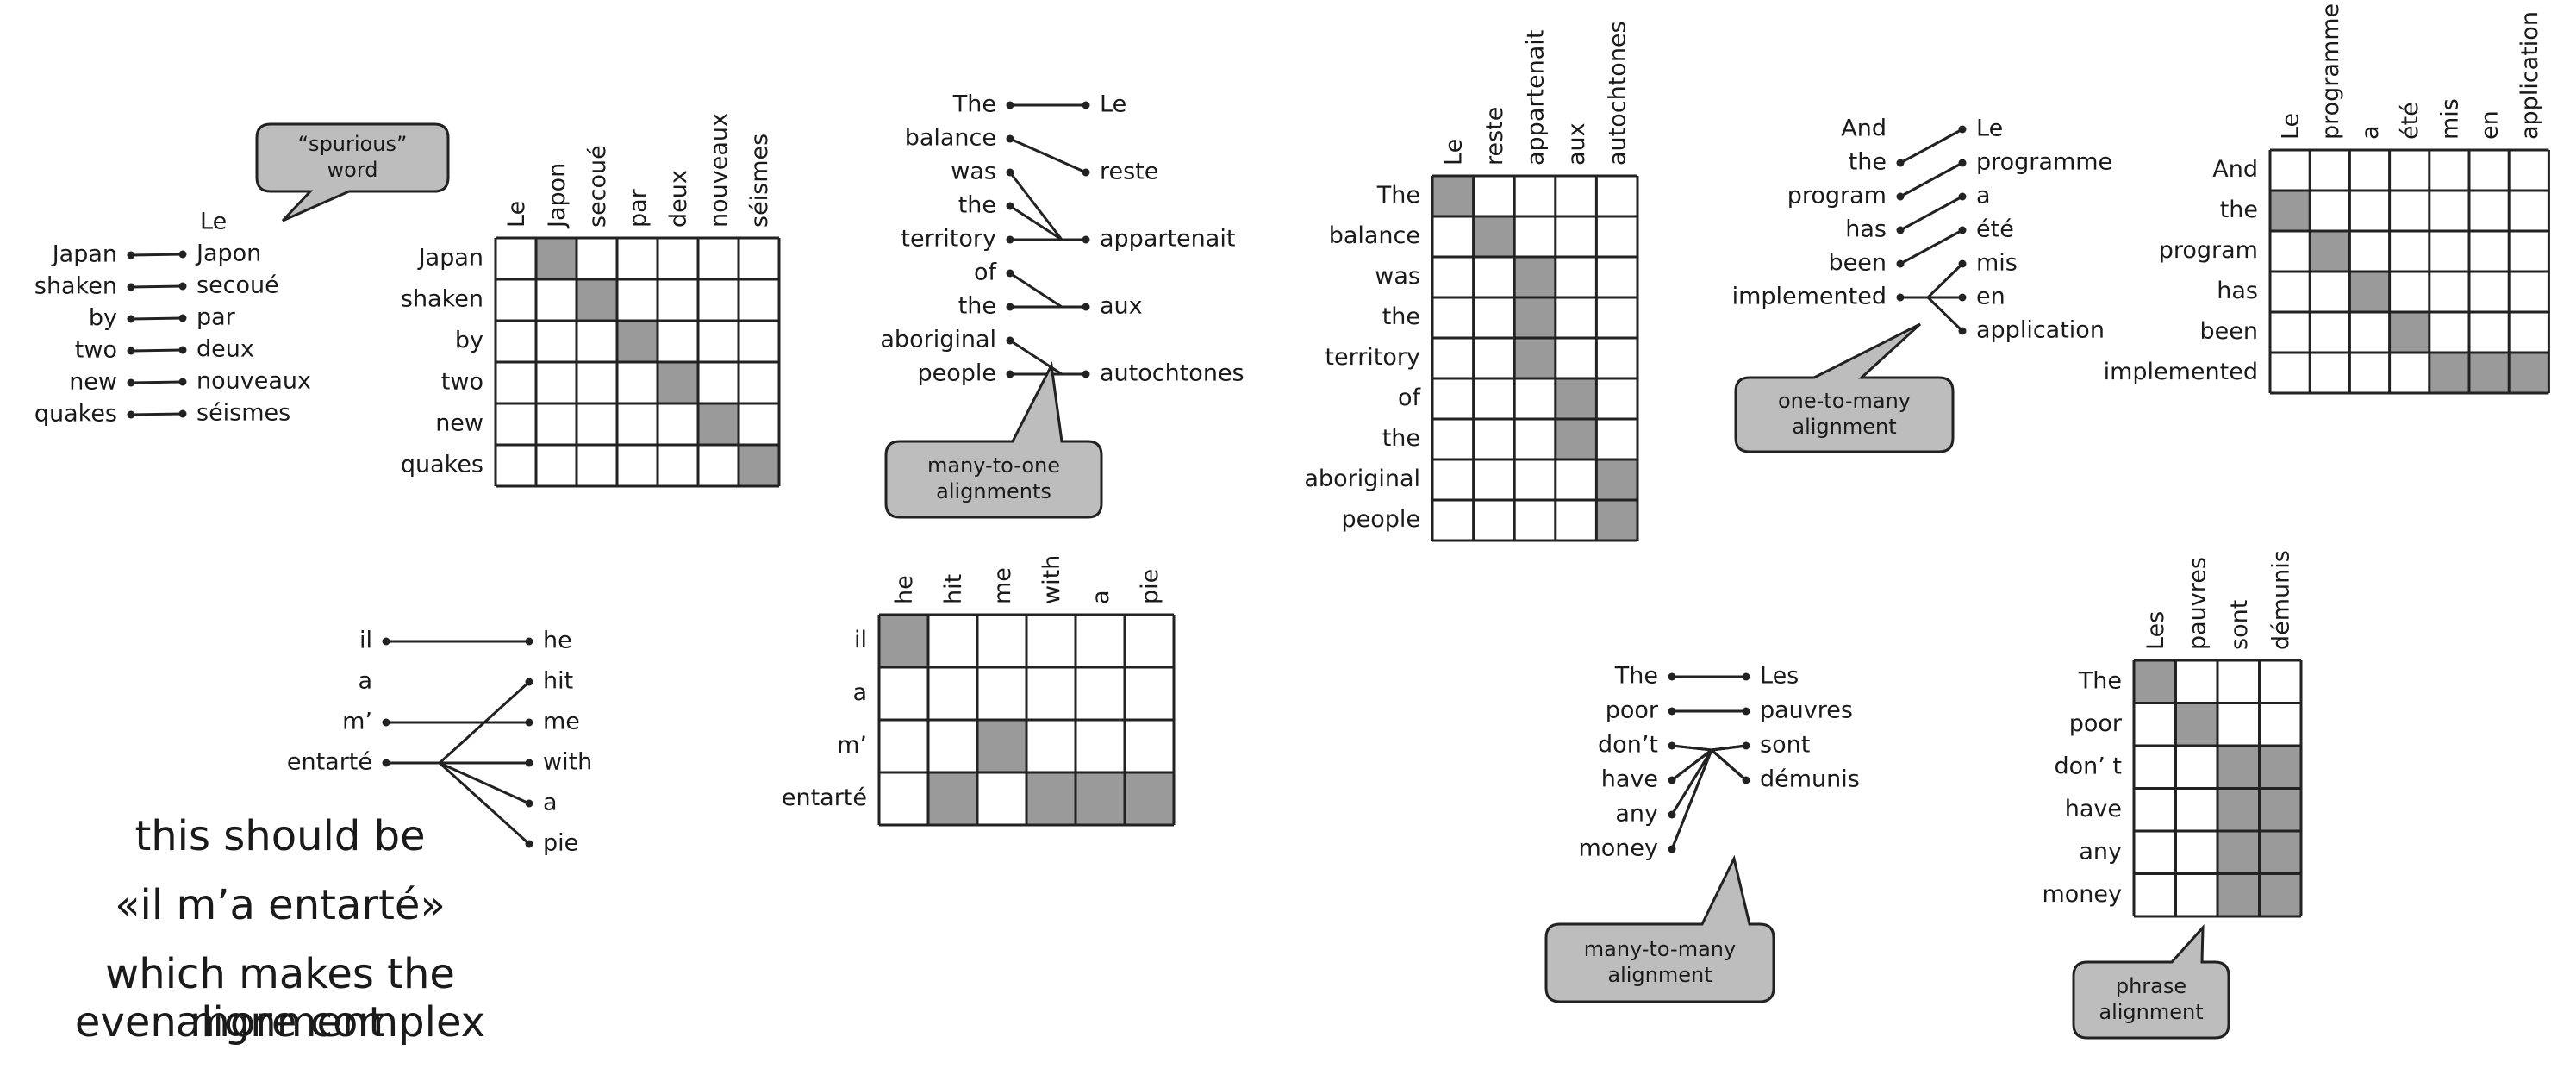 This screenshot has width=2576, height=1075. Describe the element at coordinates (1172, 373) in the screenshot. I see `balance-tgt-word: autochtones` at that location.